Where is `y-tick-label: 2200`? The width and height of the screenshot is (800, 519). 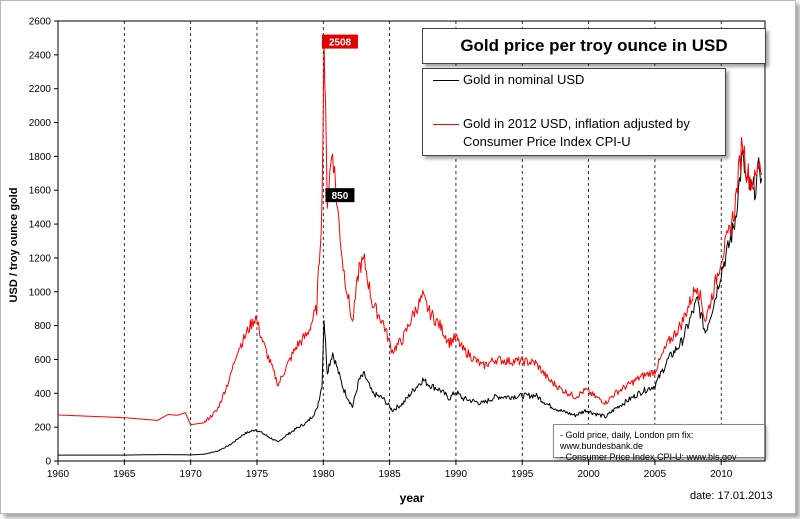 y-tick-label: 2200 is located at coordinates (40, 89).